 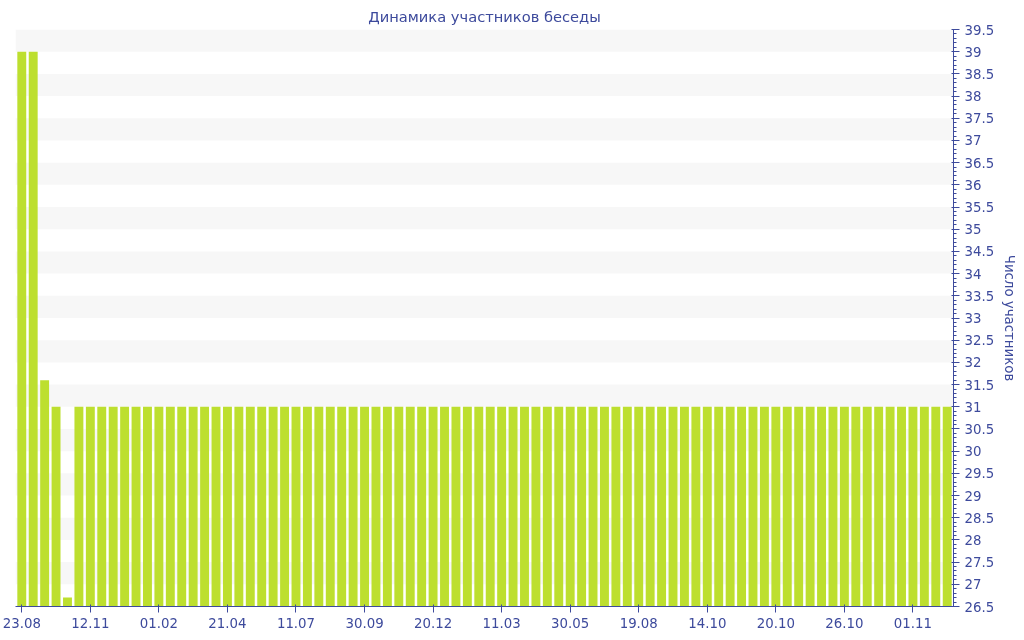 I want to click on y-tick-label: 28.5, so click(x=979, y=518).